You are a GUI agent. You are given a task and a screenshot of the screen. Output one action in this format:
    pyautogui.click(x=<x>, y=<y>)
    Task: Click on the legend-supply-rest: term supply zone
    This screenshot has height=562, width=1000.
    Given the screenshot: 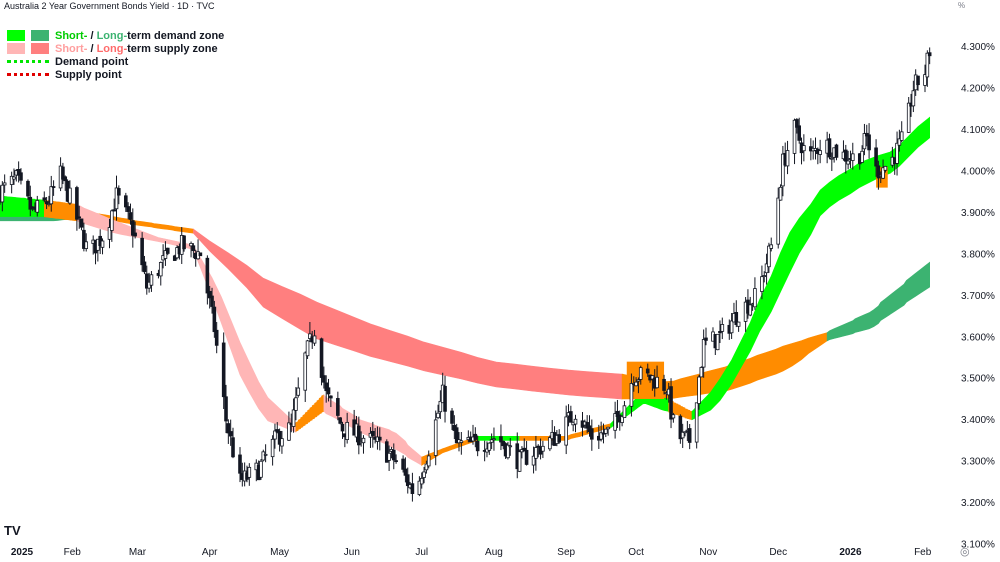 What is the action you would take?
    pyautogui.click(x=172, y=48)
    